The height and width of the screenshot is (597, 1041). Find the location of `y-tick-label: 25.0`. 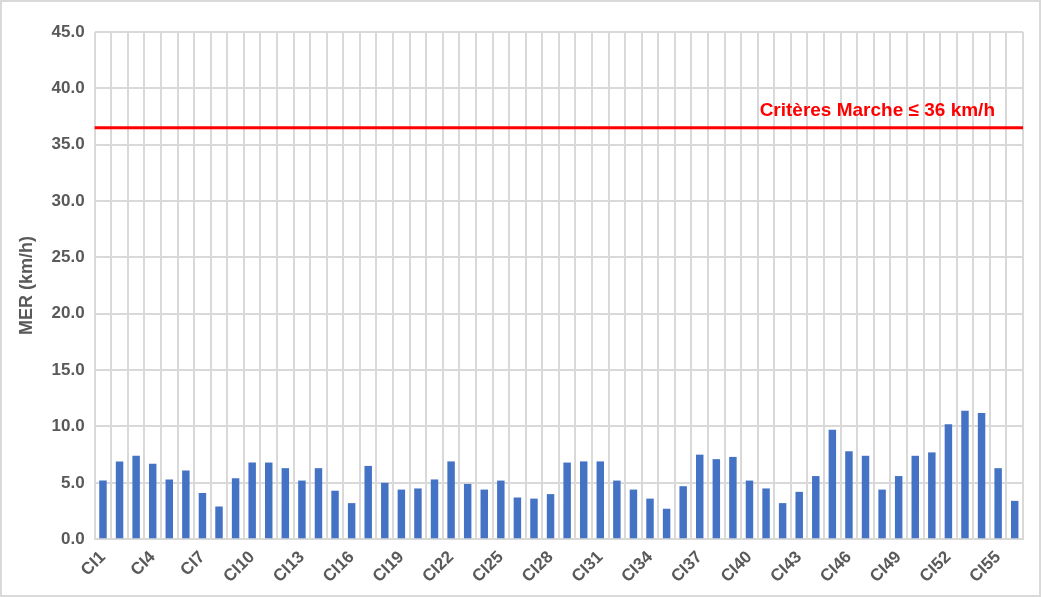

y-tick-label: 25.0 is located at coordinates (68, 257).